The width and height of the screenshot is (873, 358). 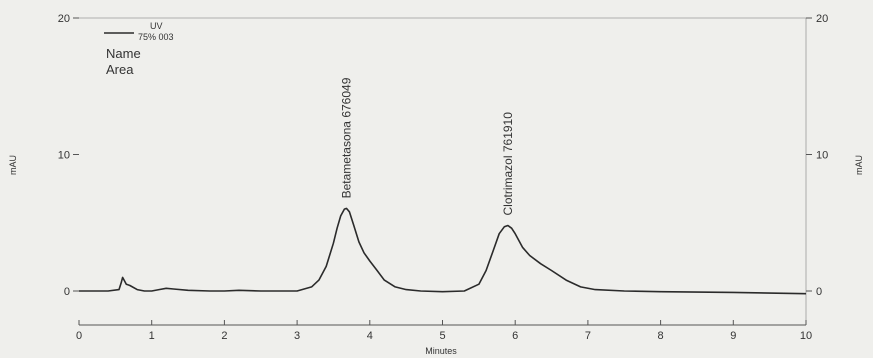 I want to click on y-right-tick-label: 10, so click(x=822, y=156).